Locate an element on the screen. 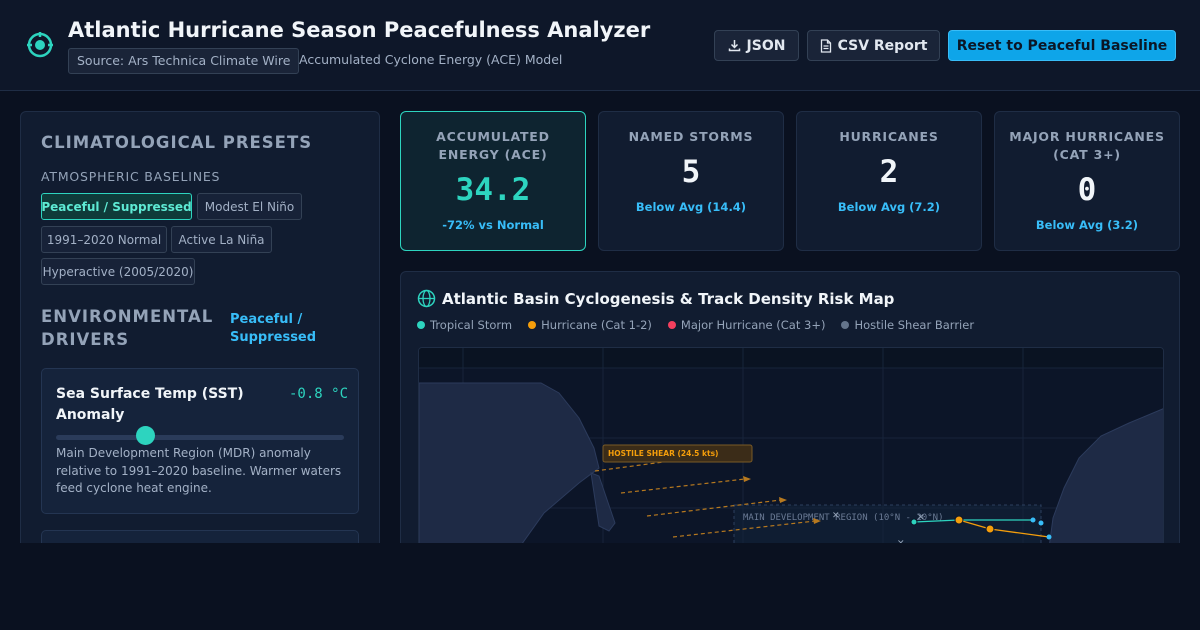  sst-slider-thumb is located at coordinates (145, 435).